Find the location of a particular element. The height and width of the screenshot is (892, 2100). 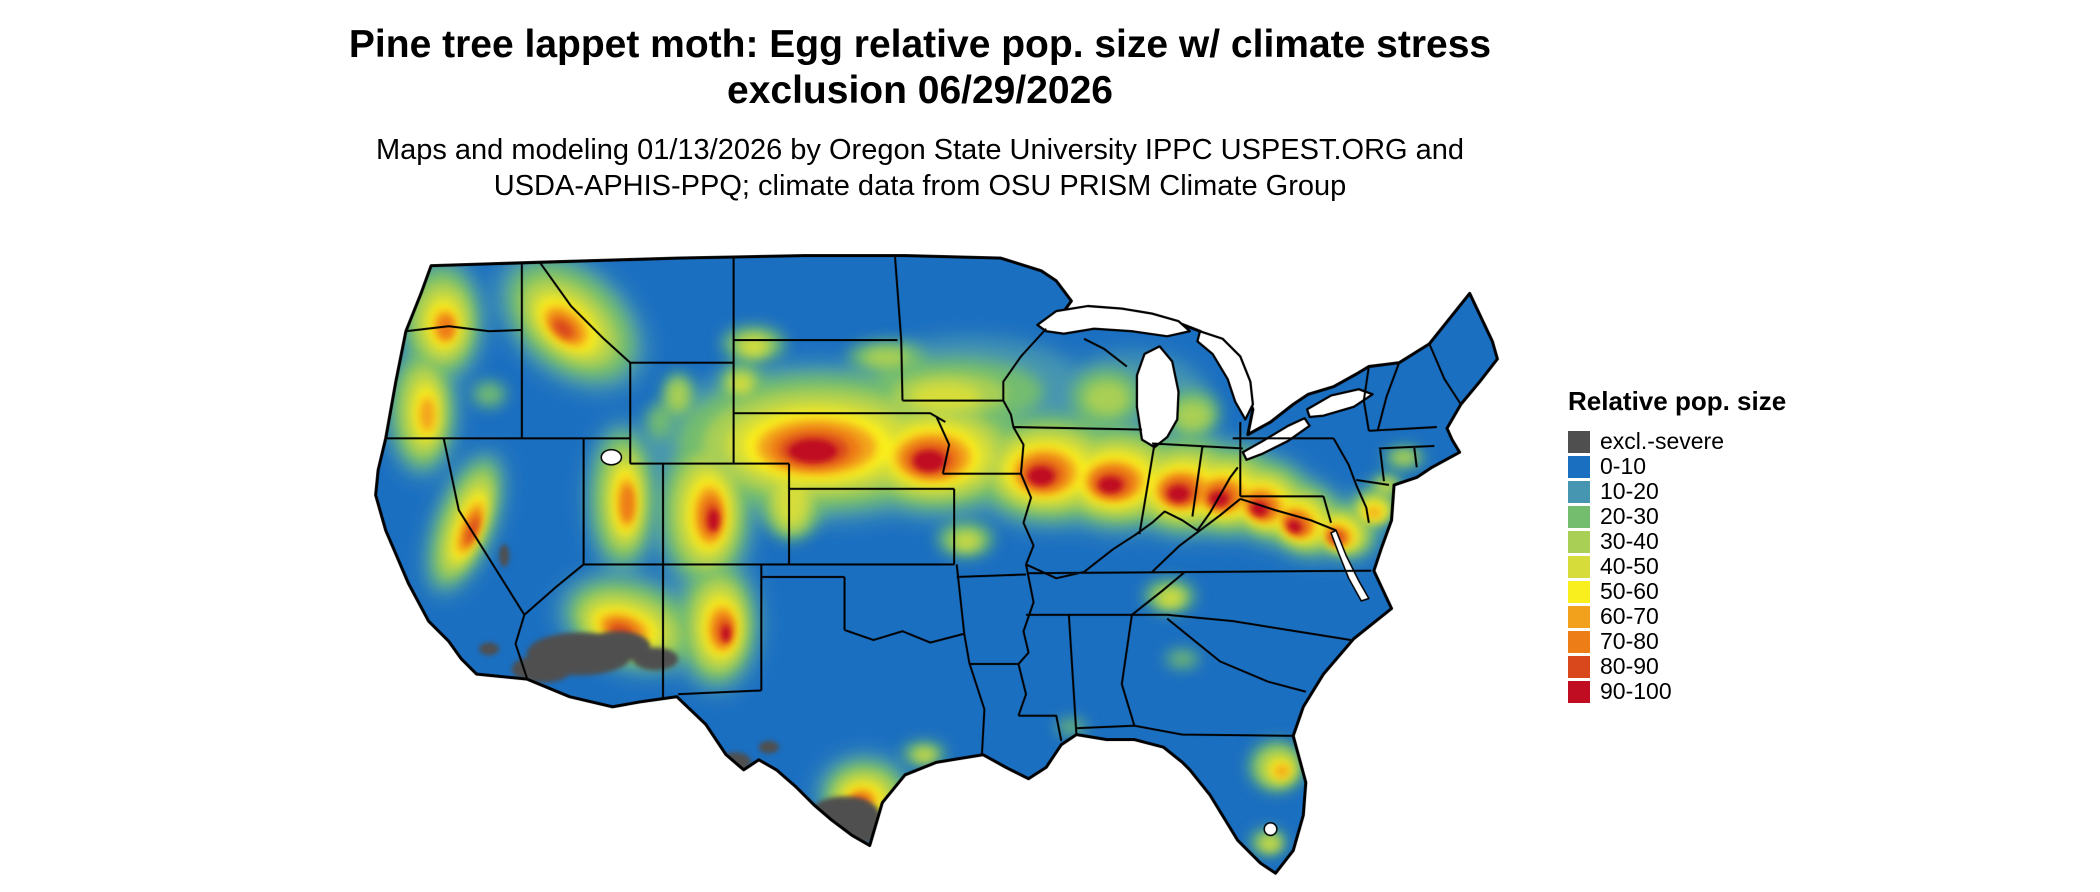

lake-superior is located at coordinates (1113, 321).